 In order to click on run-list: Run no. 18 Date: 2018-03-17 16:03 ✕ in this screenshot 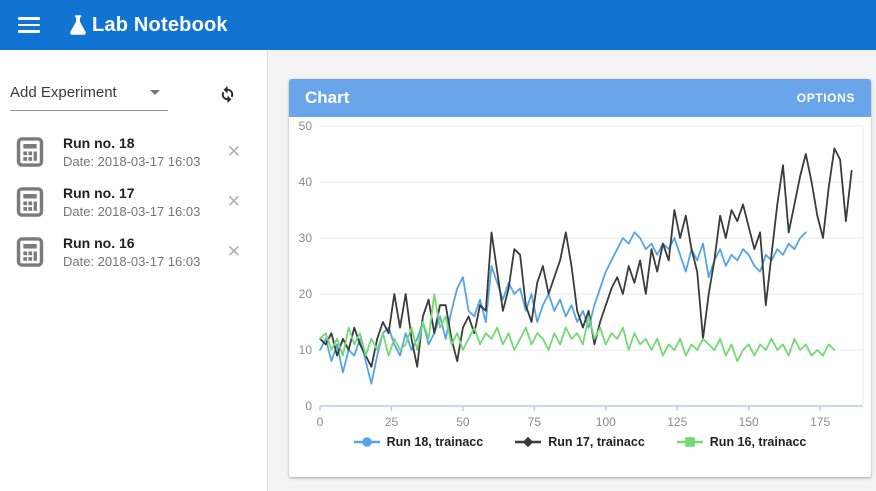, I will do `click(133, 202)`.